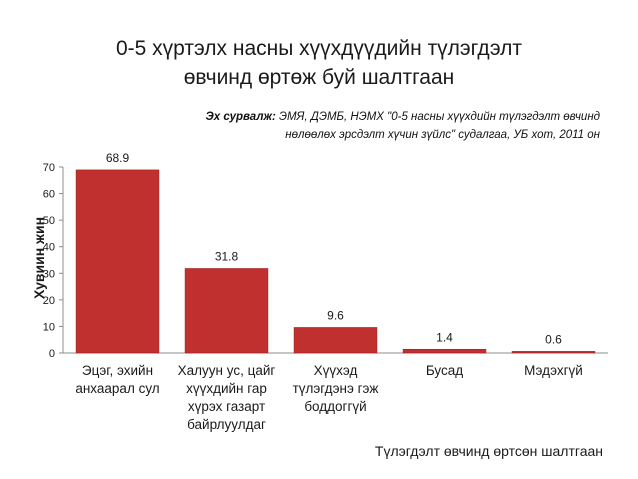  What do you see at coordinates (49, 248) in the screenshot?
I see `y-tick-label: 40` at bounding box center [49, 248].